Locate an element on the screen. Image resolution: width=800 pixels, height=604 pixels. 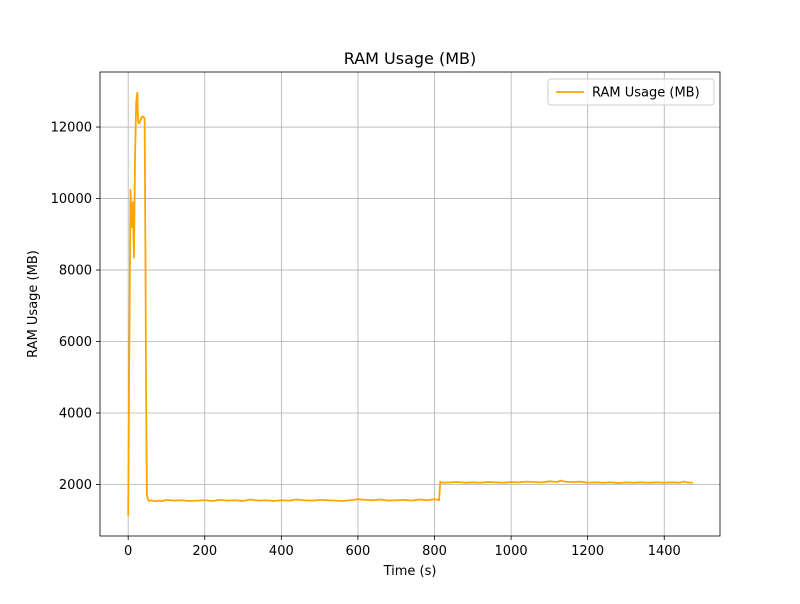
chart-title: RAM Usage (MB) is located at coordinates (410, 58).